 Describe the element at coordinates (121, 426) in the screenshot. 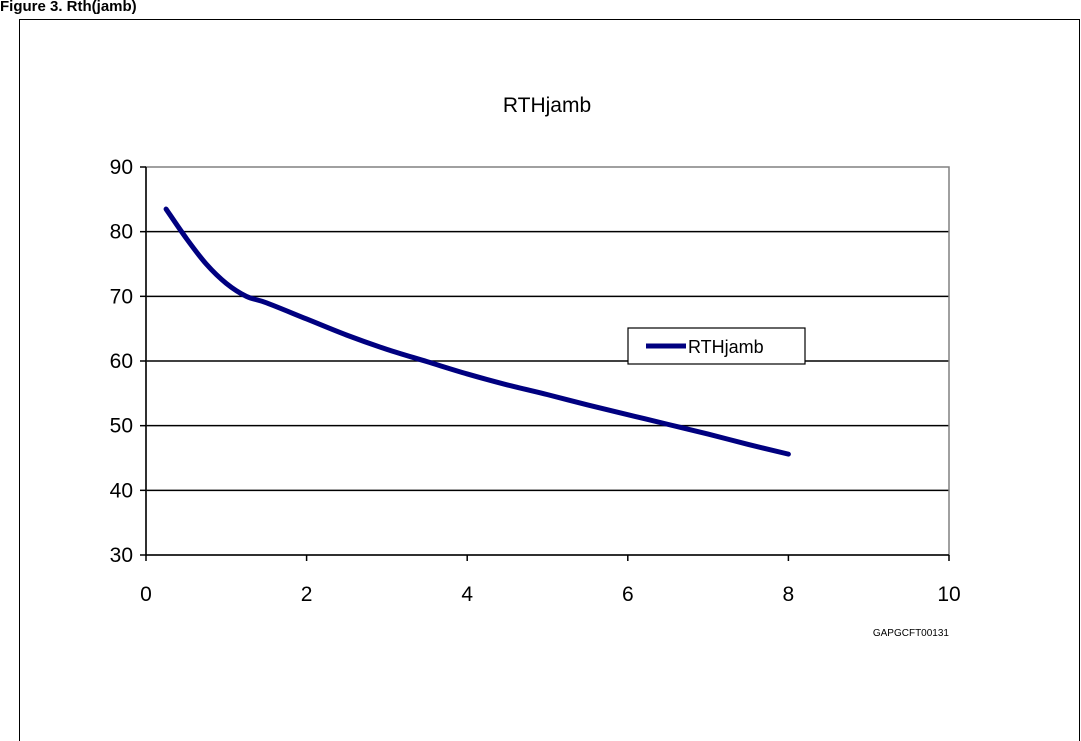

I see `y-tick-label-50: 50` at that location.